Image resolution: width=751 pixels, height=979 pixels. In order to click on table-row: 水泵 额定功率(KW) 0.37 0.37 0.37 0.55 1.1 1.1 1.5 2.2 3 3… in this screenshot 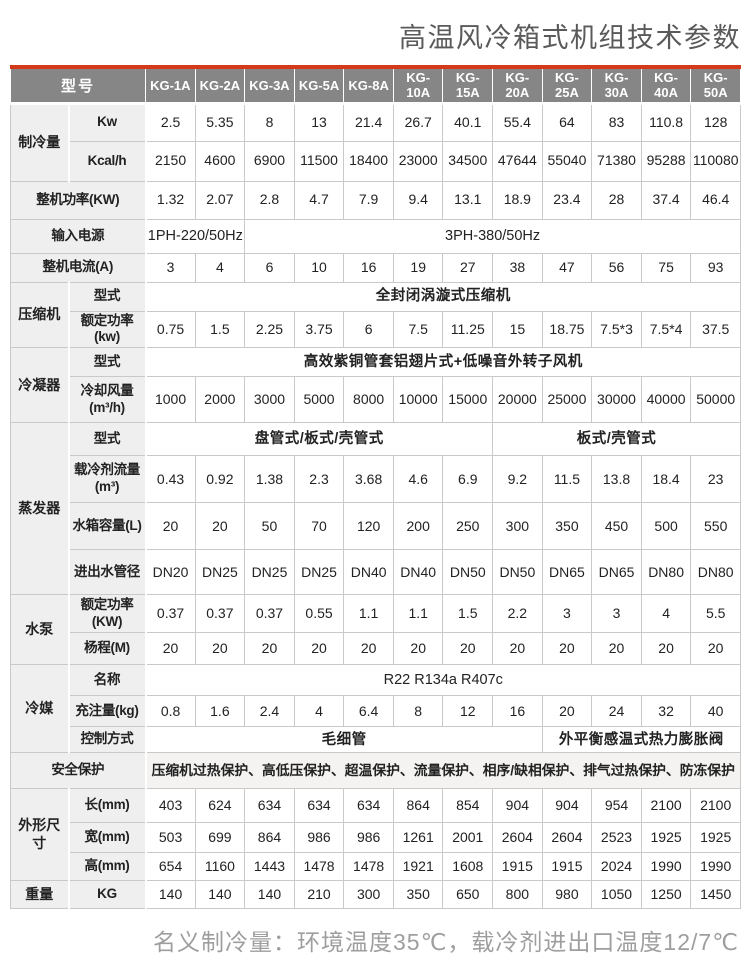, I will do `click(375, 630)`.